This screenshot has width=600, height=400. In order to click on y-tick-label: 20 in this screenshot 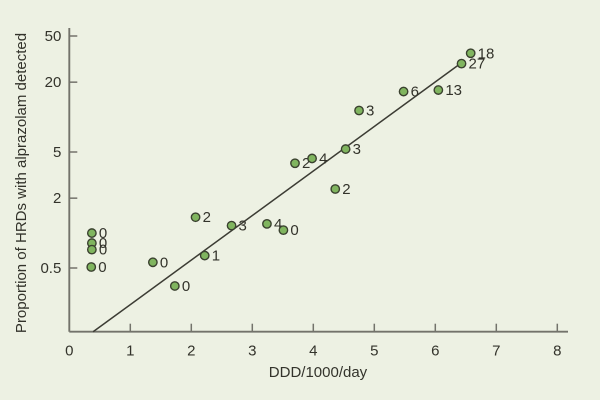, I will do `click(53, 82)`.